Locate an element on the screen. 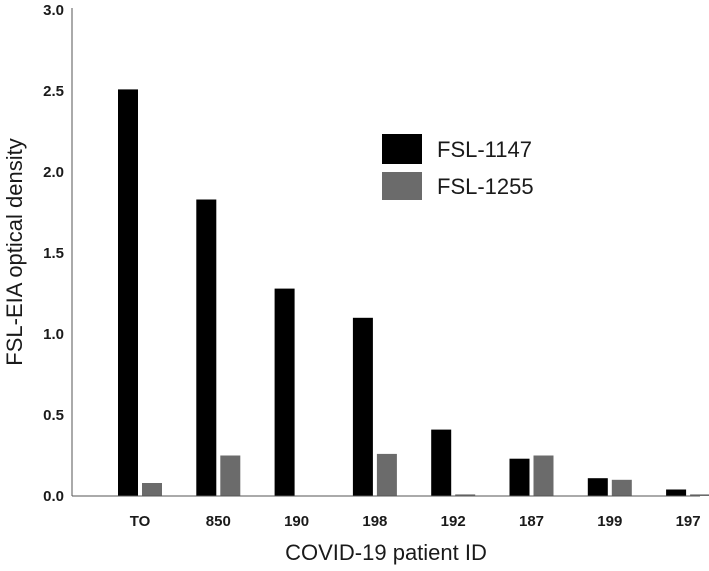 The width and height of the screenshot is (709, 571). x-tick-label: 197 is located at coordinates (688, 521).